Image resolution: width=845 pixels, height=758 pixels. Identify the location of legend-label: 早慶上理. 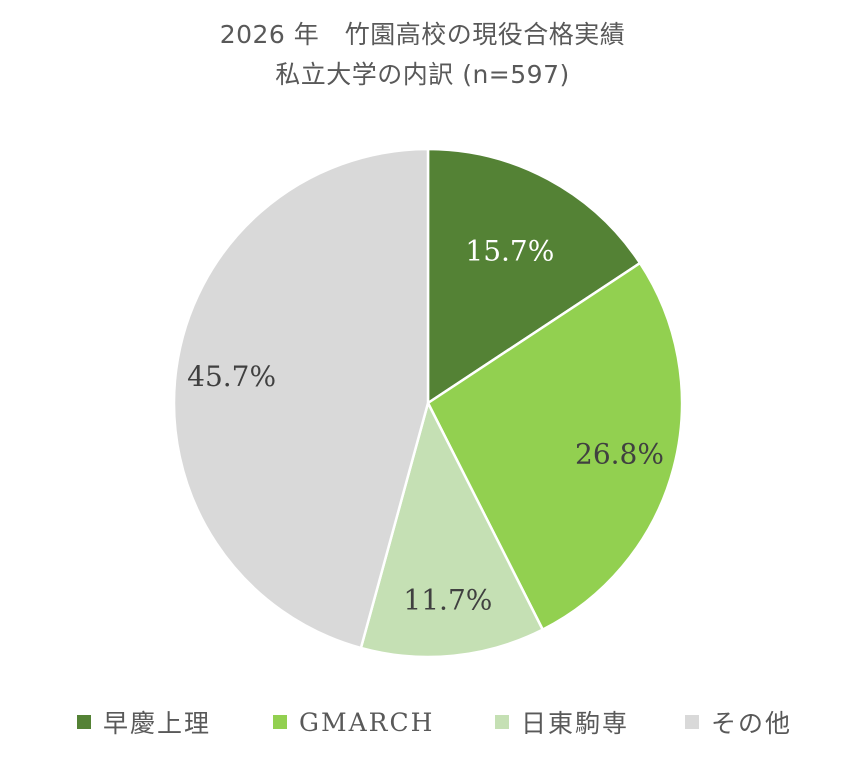
(157, 723).